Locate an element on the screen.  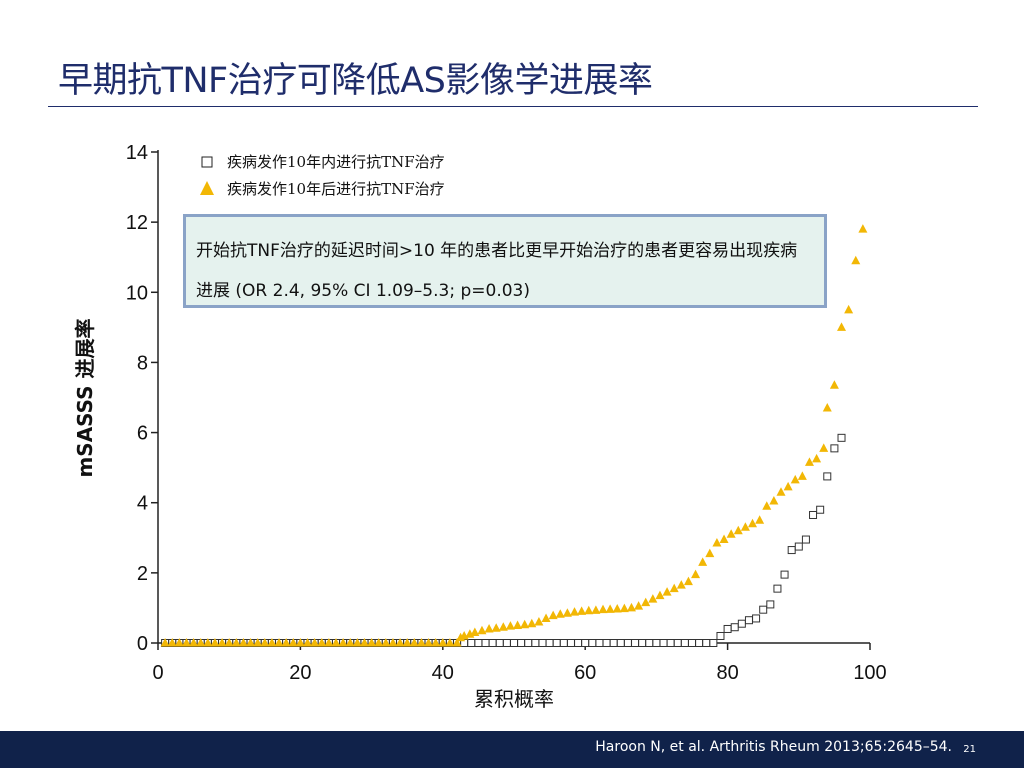
y-tick-label: 2 is located at coordinates (142, 574).